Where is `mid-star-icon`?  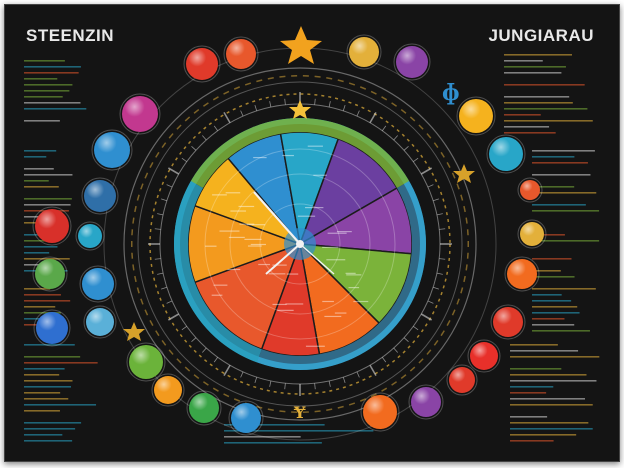 mid-star-icon is located at coordinates (300, 109).